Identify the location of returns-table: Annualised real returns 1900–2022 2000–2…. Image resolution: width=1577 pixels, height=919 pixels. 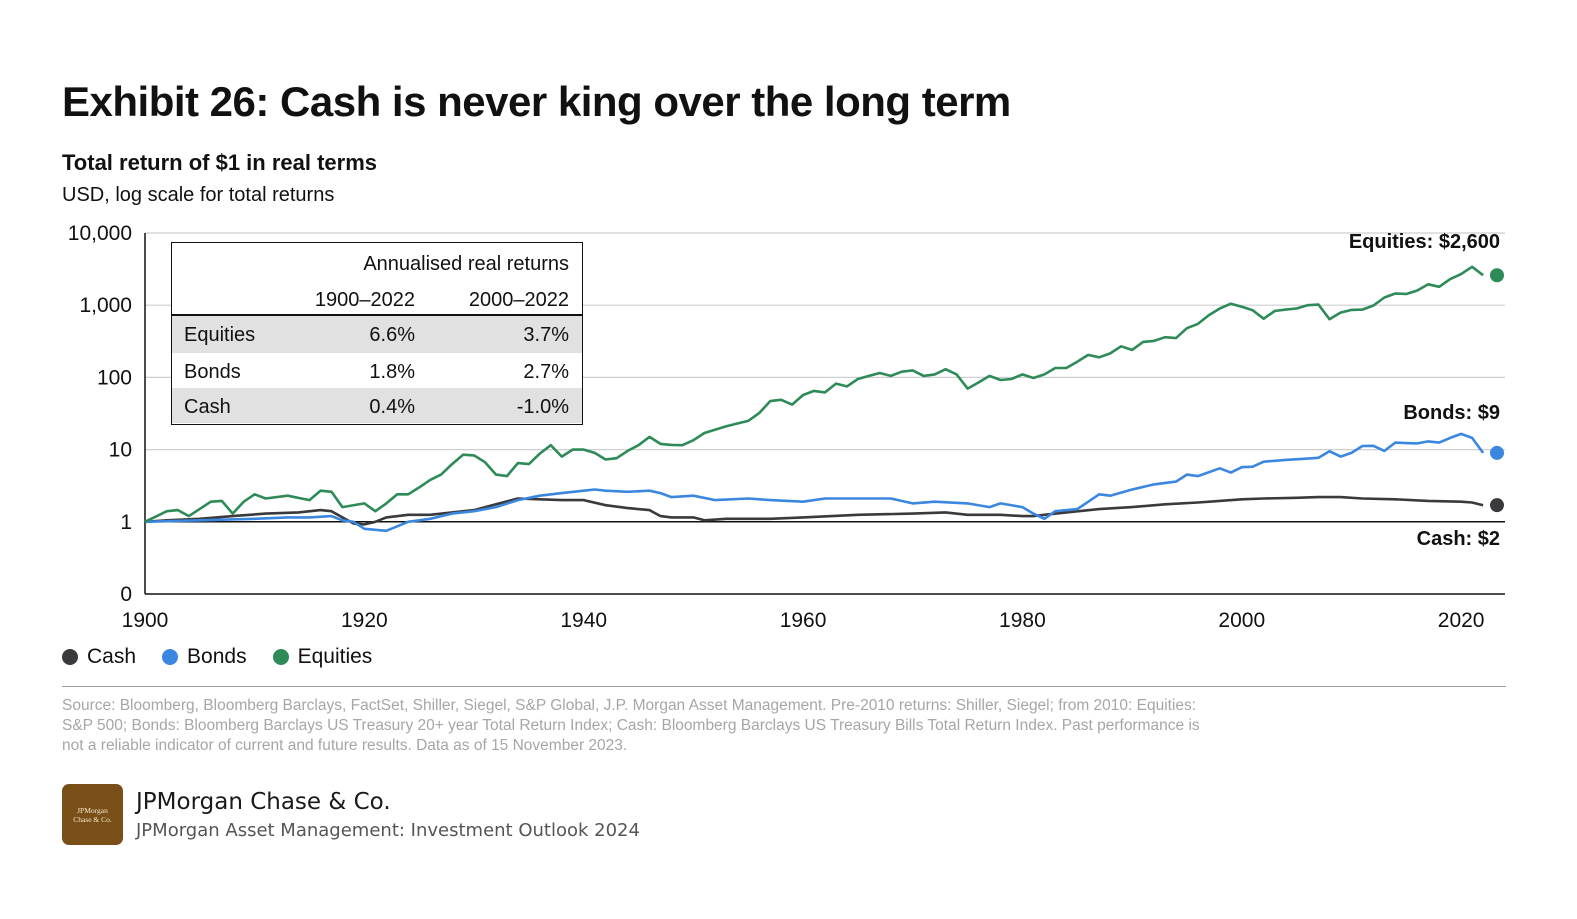
(377, 333).